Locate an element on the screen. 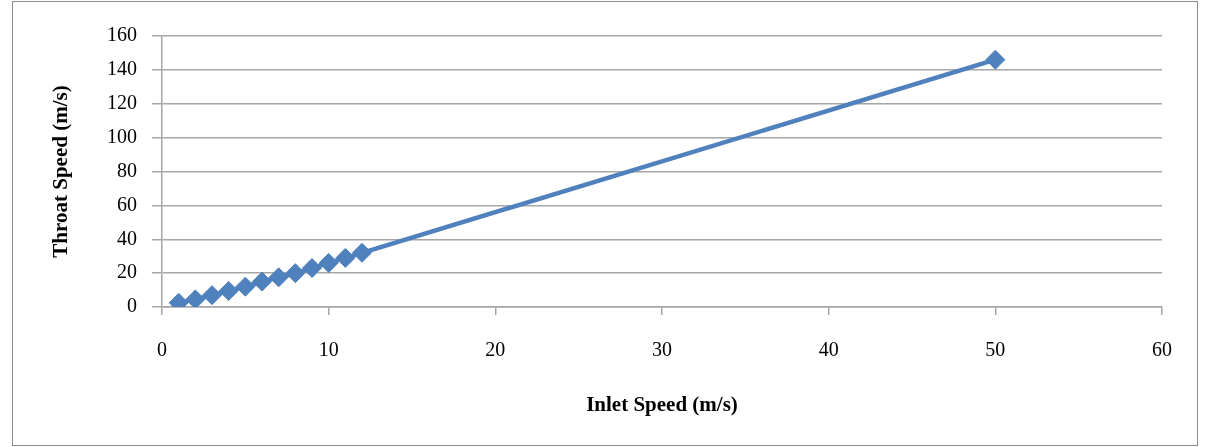  y-axis-title: Throat Speed (m/s) is located at coordinates (60, 171).